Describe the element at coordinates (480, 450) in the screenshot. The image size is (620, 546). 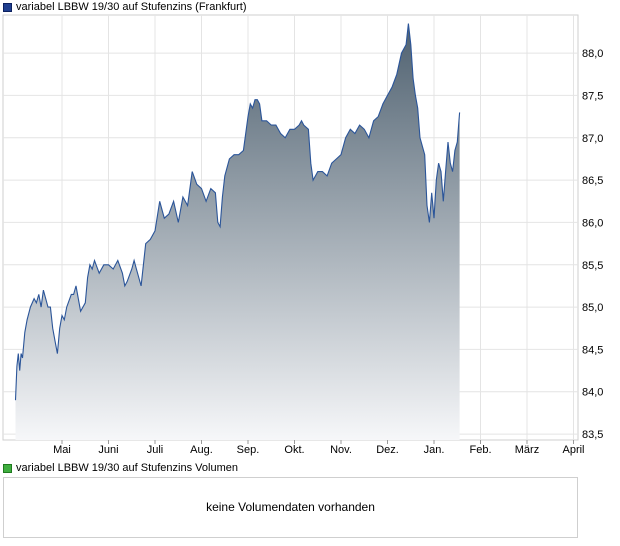
I see `x-tick-label: Feb.` at that location.